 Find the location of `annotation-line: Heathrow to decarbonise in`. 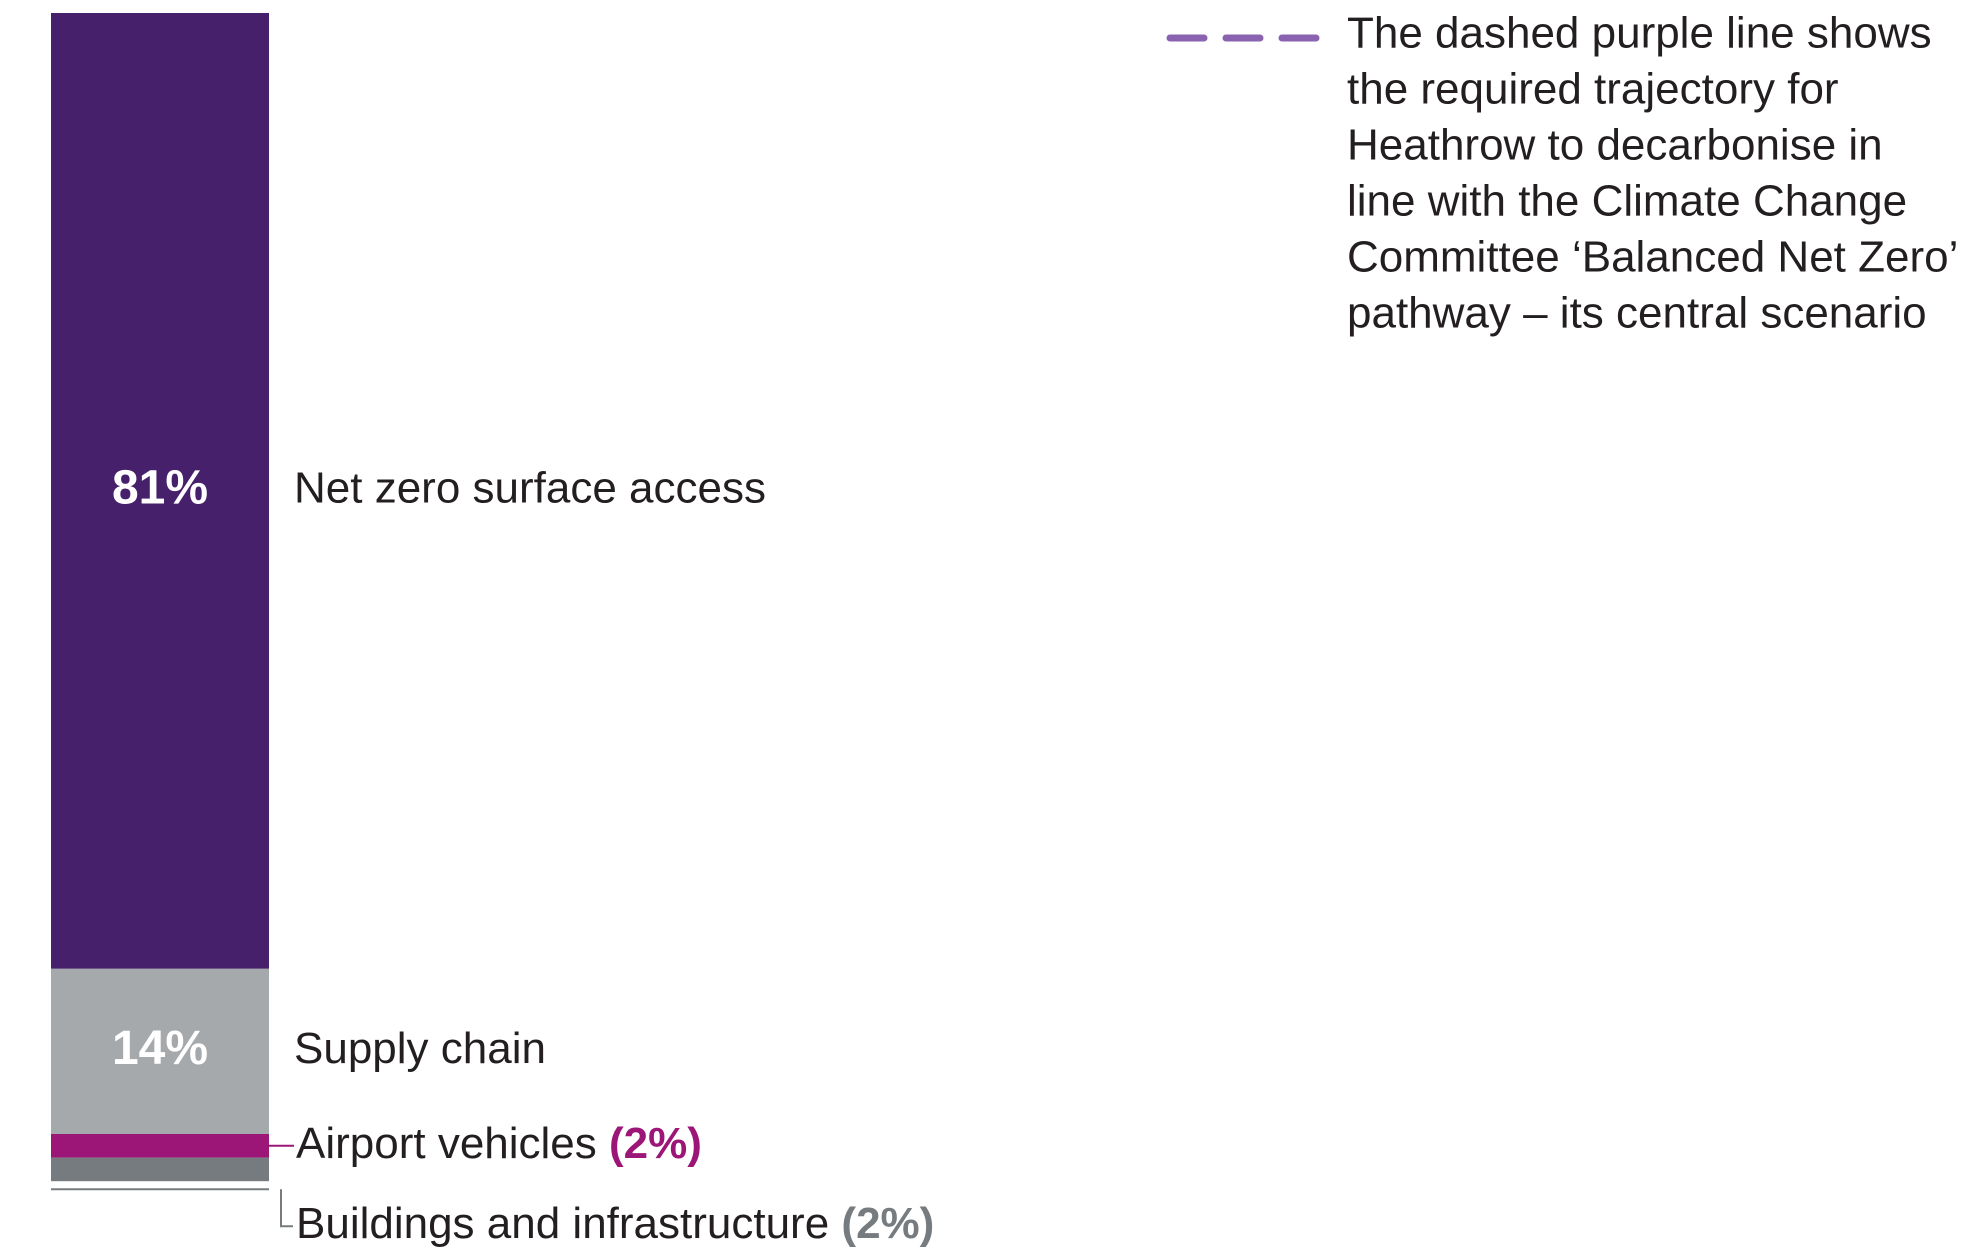

annotation-line: Heathrow to decarbonise in is located at coordinates (1615, 145).